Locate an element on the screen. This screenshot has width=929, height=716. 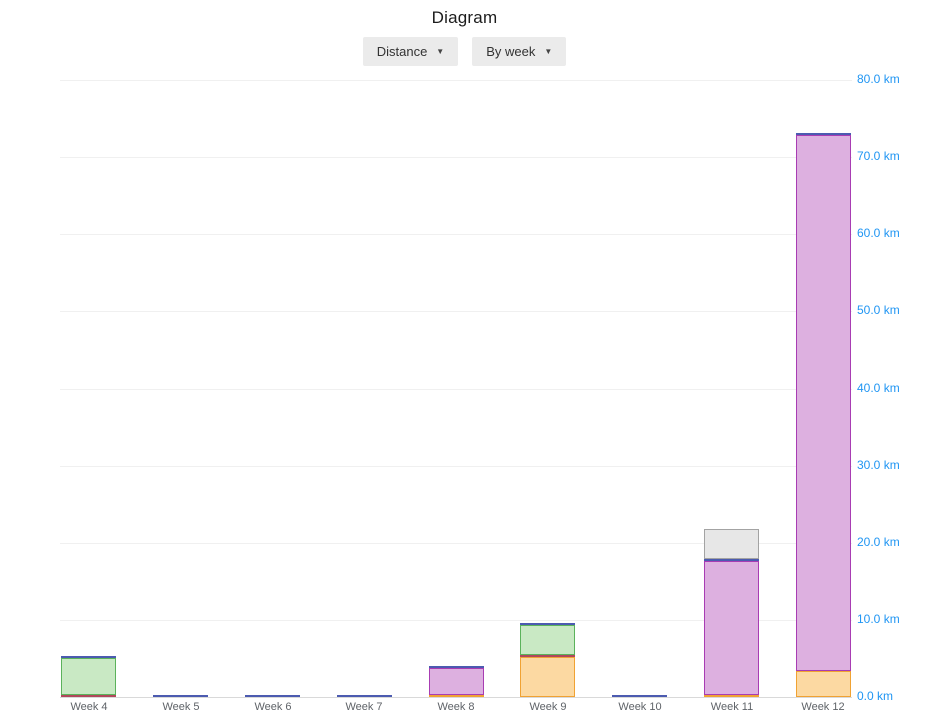
x-axis-label: Week 8 is located at coordinates (456, 707).